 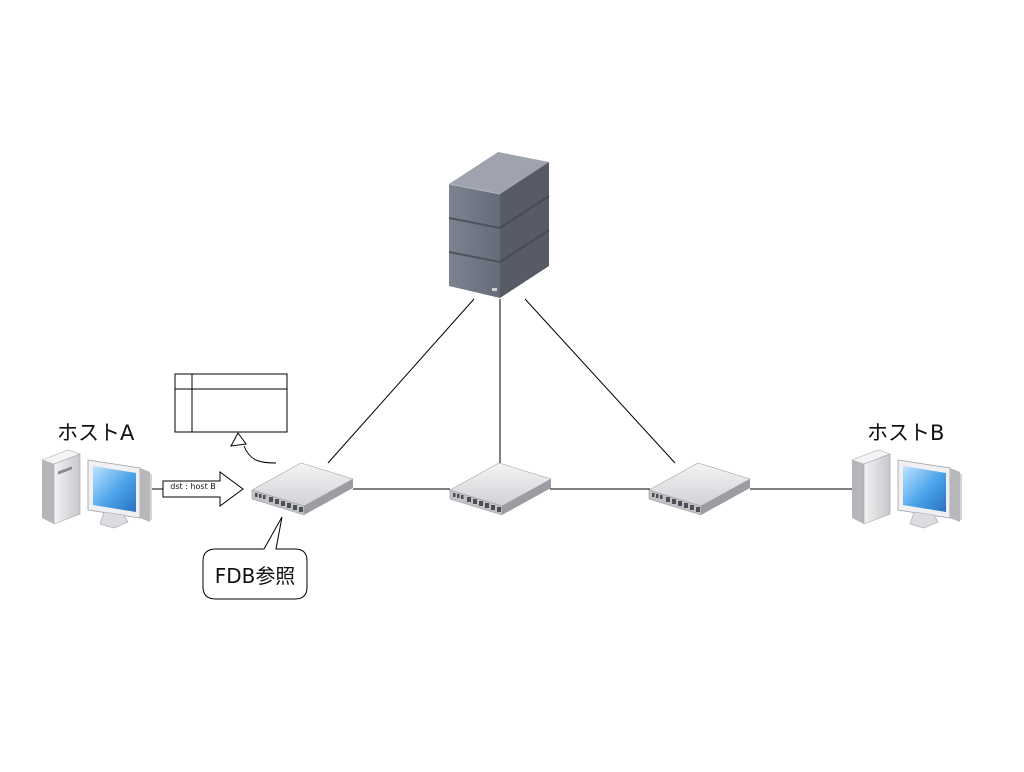 What do you see at coordinates (255, 576) in the screenshot?
I see `fdb-callout-label: FDB参照` at bounding box center [255, 576].